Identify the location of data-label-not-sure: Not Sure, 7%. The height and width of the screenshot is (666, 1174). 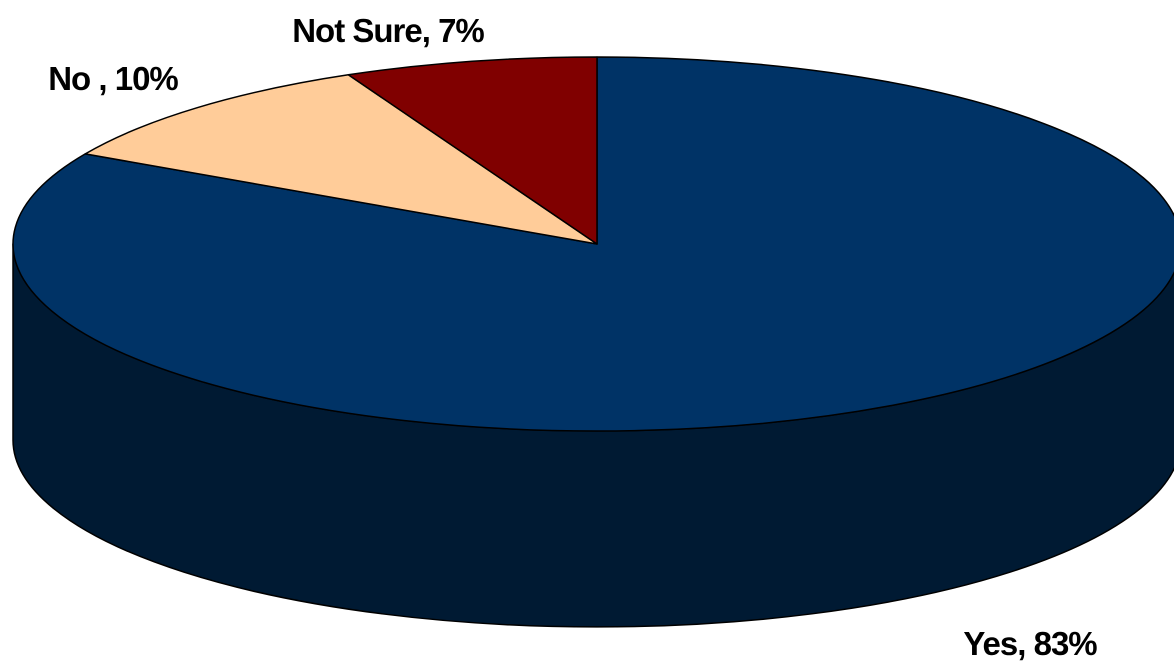
(388, 30).